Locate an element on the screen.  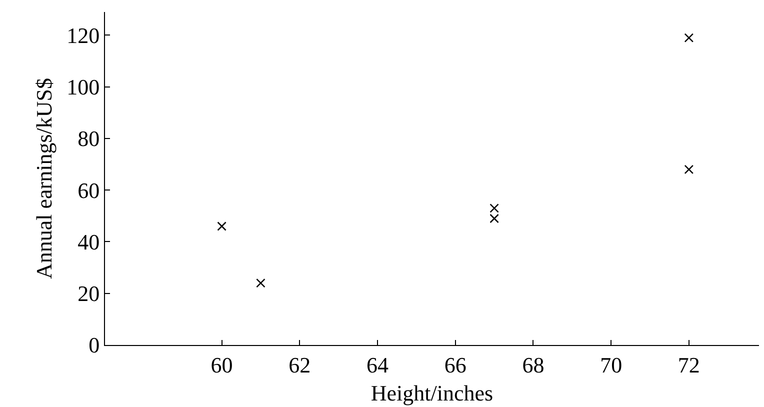
x-tick-label: 70 is located at coordinates (611, 365).